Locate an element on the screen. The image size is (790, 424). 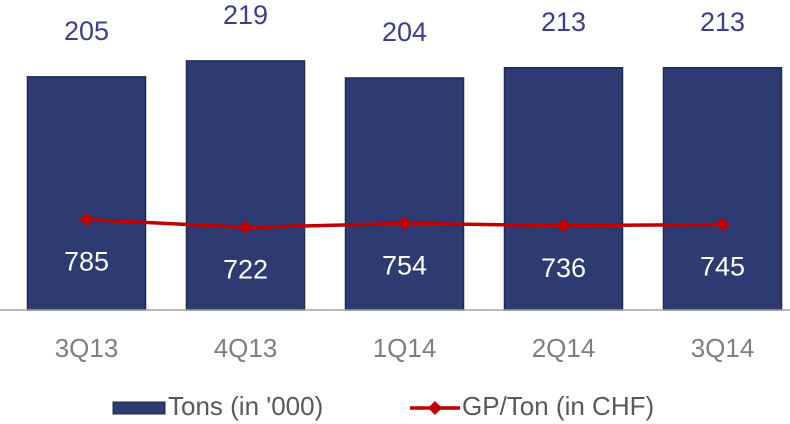
line-value-label: 754 is located at coordinates (404, 266).